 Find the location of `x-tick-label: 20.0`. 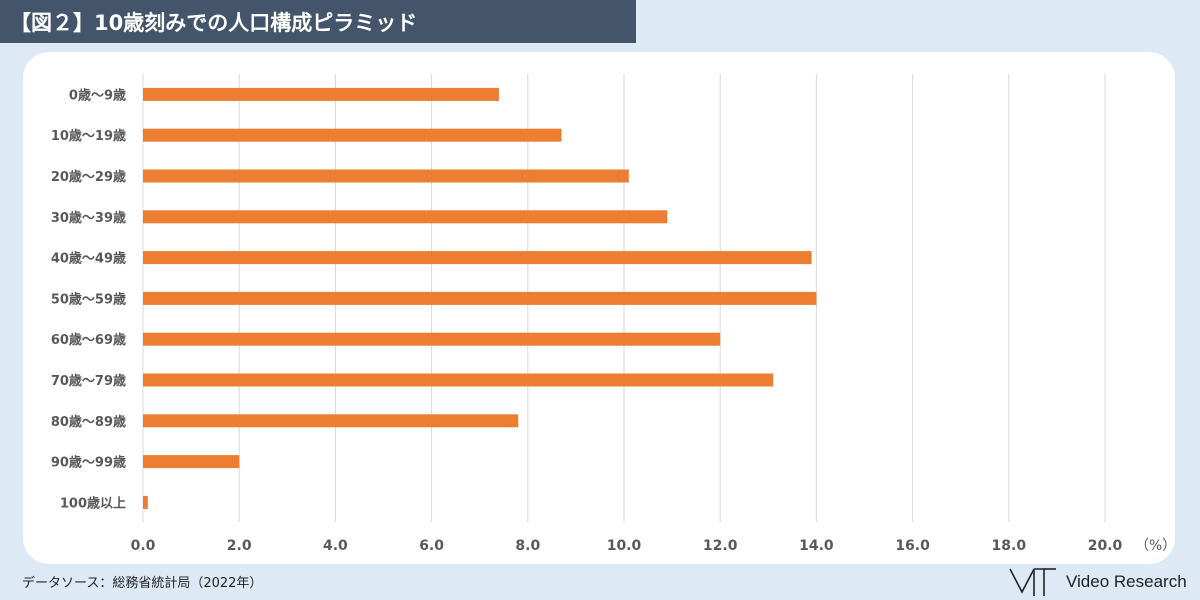

x-tick-label: 20.0 is located at coordinates (1105, 546).